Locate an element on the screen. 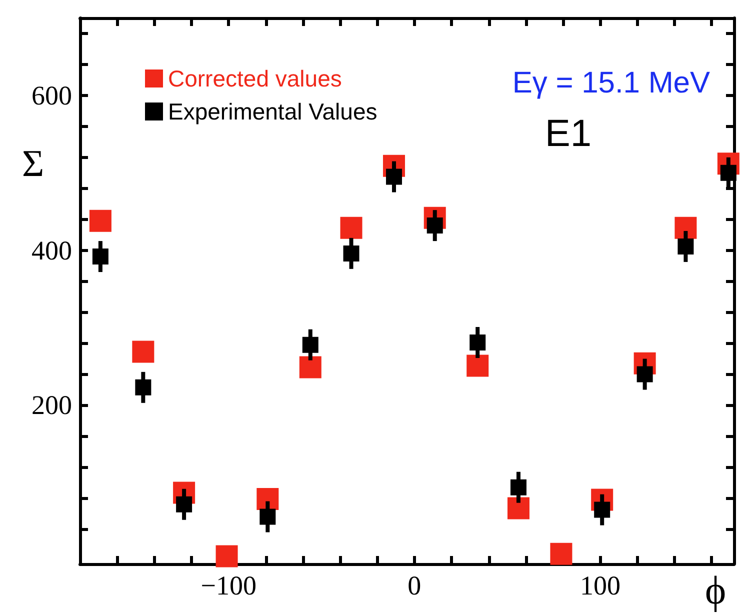  legend-label: Corrected values is located at coordinates (255, 79).